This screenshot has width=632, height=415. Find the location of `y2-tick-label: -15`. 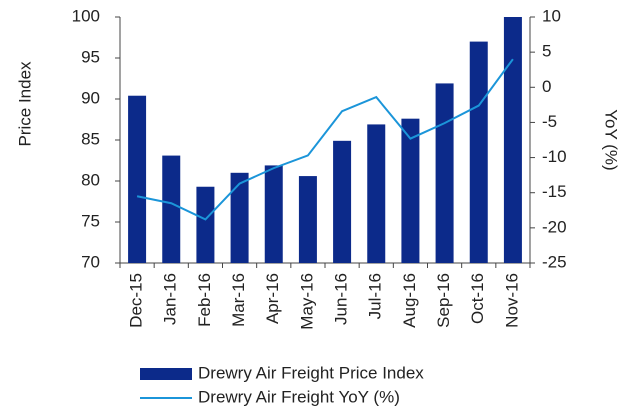

y2-tick-label: -15 is located at coordinates (554, 191).